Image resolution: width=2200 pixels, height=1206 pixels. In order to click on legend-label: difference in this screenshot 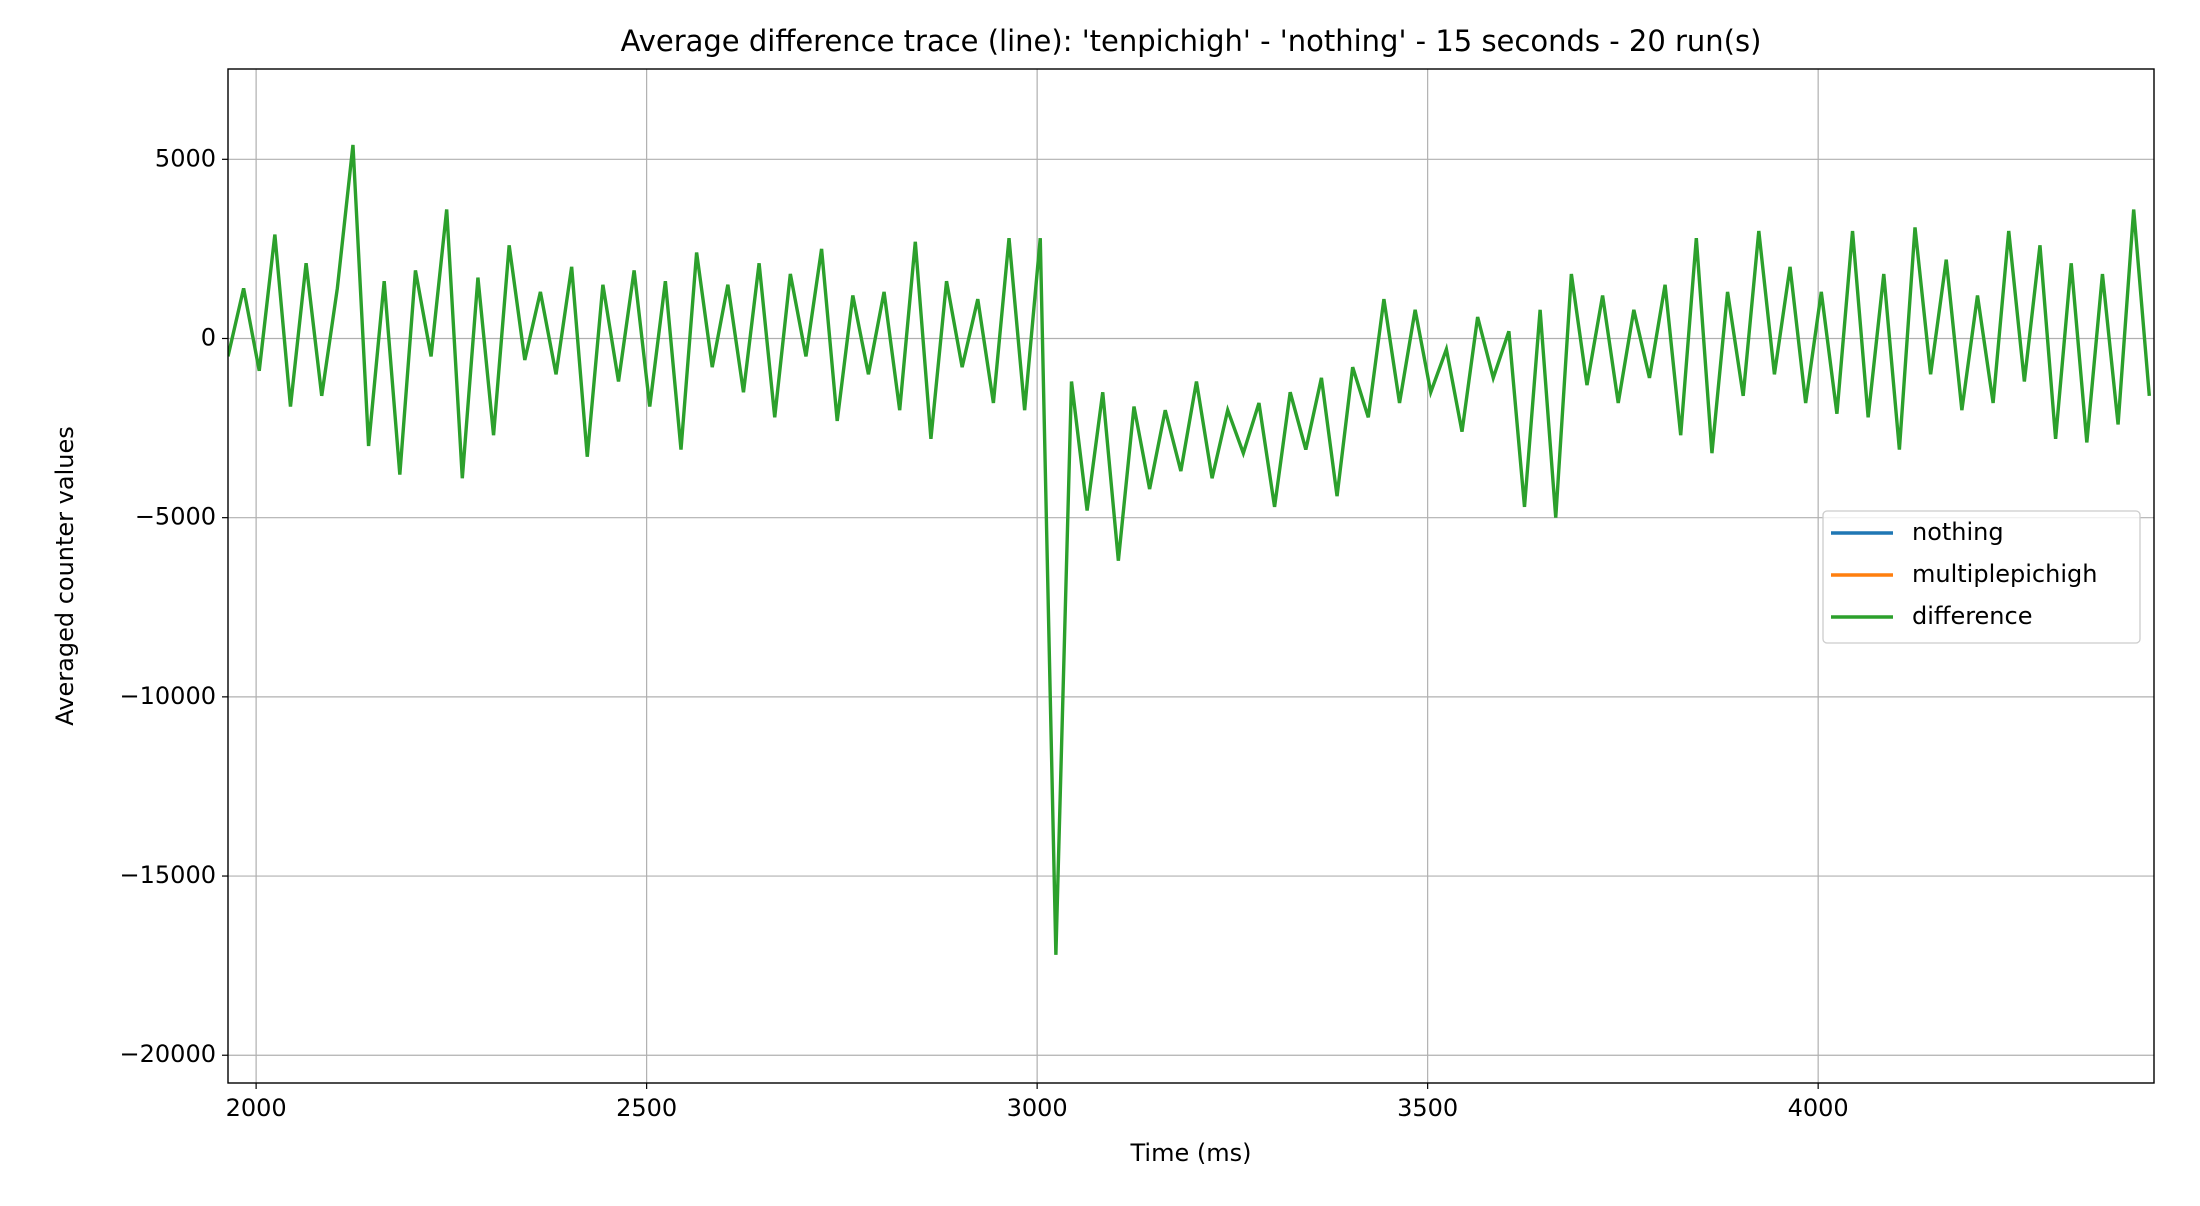, I will do `click(1972, 616)`.